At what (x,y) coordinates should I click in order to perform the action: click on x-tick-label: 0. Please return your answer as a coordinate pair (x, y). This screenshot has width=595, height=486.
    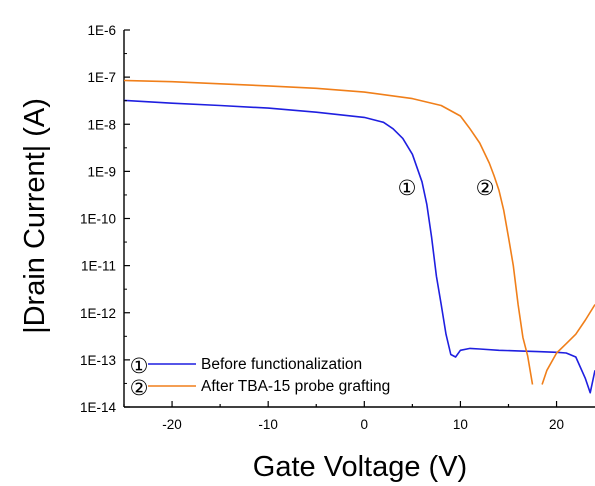
    Looking at the image, I should click on (365, 424).